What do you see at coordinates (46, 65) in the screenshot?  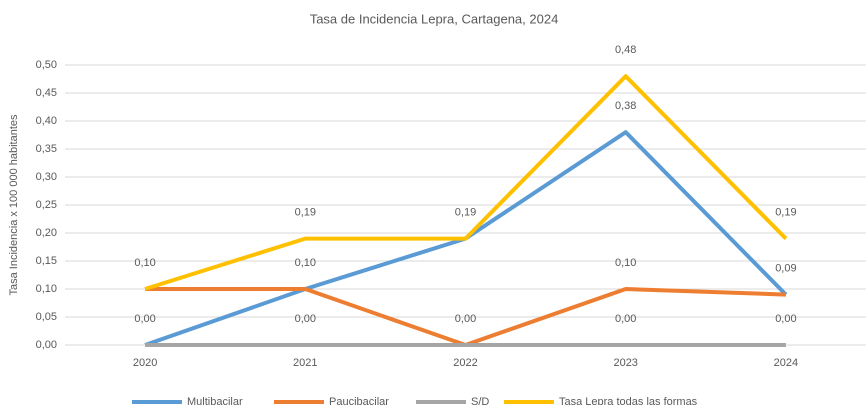 I see `y-tick-label: 0,50` at bounding box center [46, 65].